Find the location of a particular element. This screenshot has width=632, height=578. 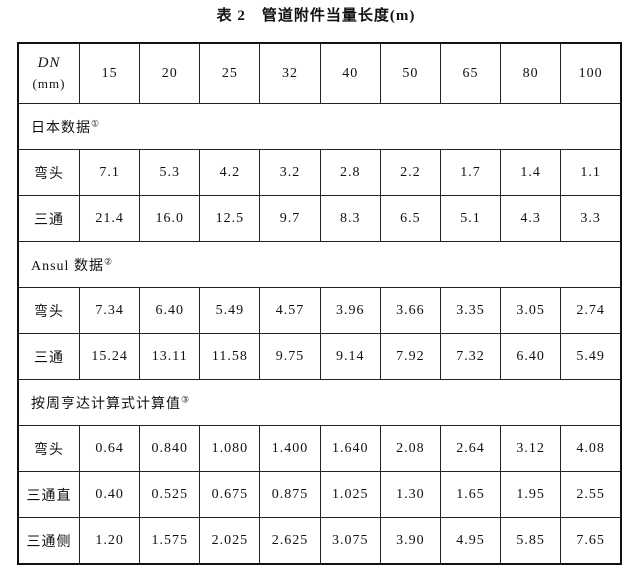

value-cell: 9.7 is located at coordinates (290, 218).